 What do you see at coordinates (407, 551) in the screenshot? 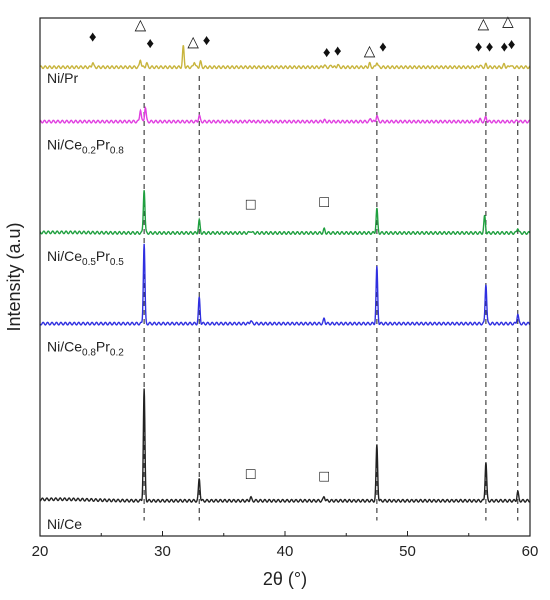
I see `x-tick-label-3: 50` at bounding box center [407, 551].